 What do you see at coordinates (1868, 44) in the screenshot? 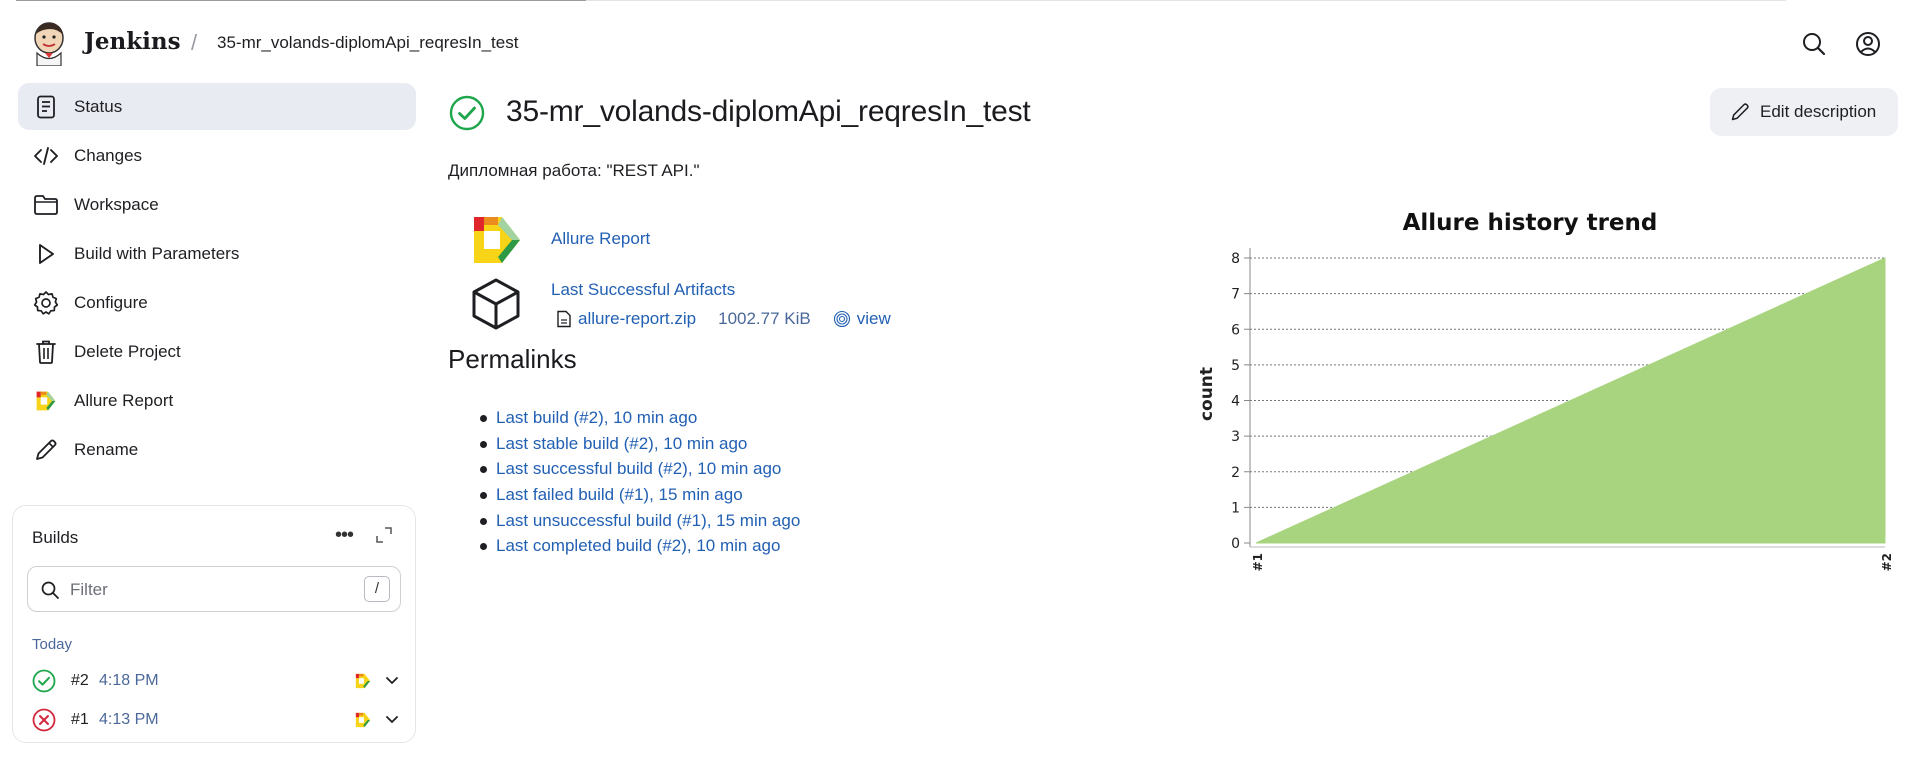
I see `user-icon` at bounding box center [1868, 44].